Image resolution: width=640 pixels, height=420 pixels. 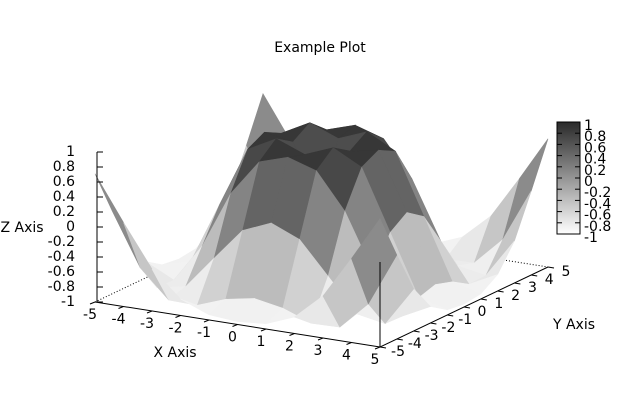 What do you see at coordinates (597, 204) in the screenshot?
I see `cb-tick-label: -0.4` at bounding box center [597, 204].